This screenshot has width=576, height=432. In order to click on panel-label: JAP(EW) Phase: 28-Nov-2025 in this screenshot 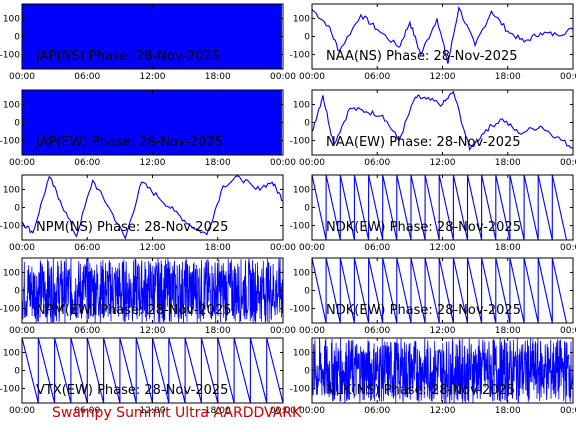, I will do `click(129, 142)`.